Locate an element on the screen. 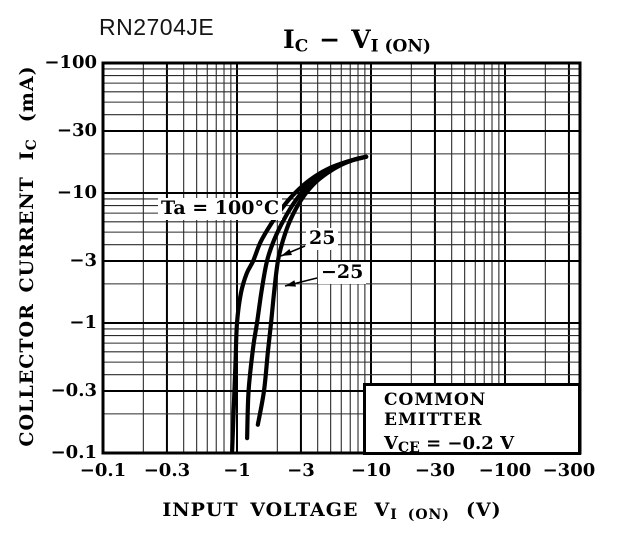 The image size is (624, 551). conditions-box: COMMON EMITTER VCE = −0.2 V is located at coordinates (472, 419).